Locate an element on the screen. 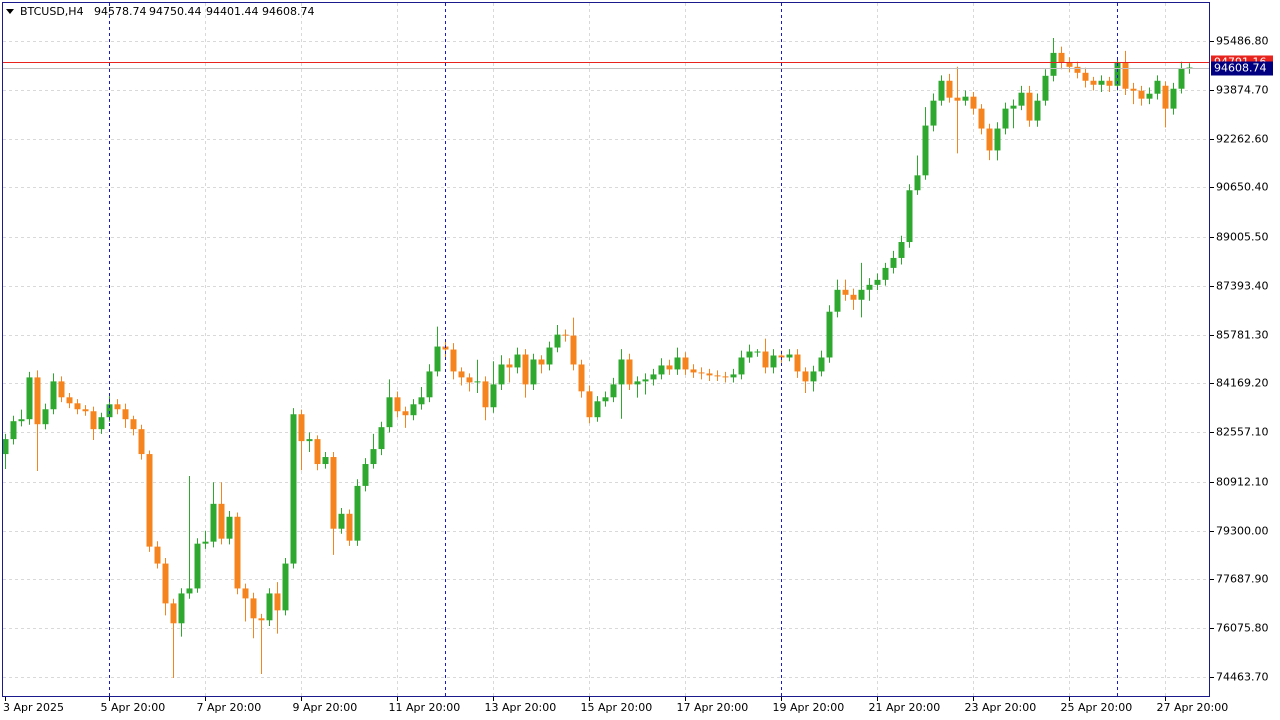 The image size is (1280, 720). y-tick-label: 85781.30 is located at coordinates (1242, 335).